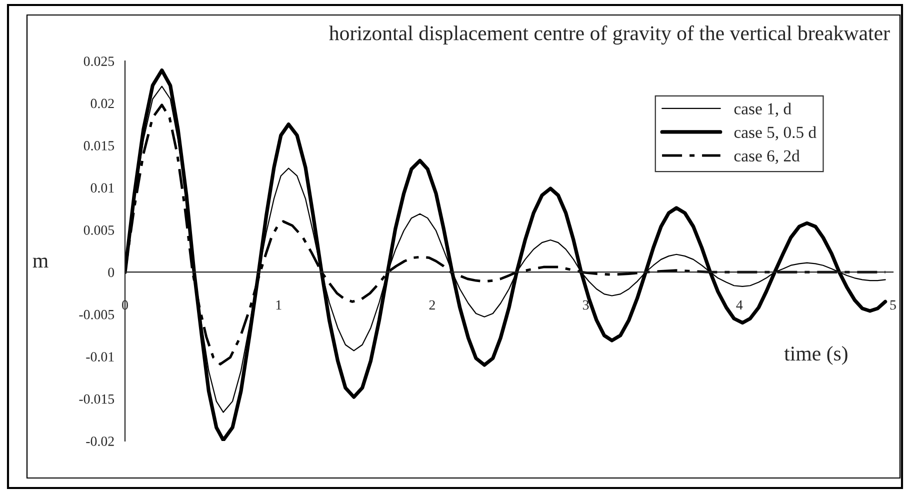  Describe the element at coordinates (100, 357) in the screenshot. I see `y-tick-label: -0.01` at that location.